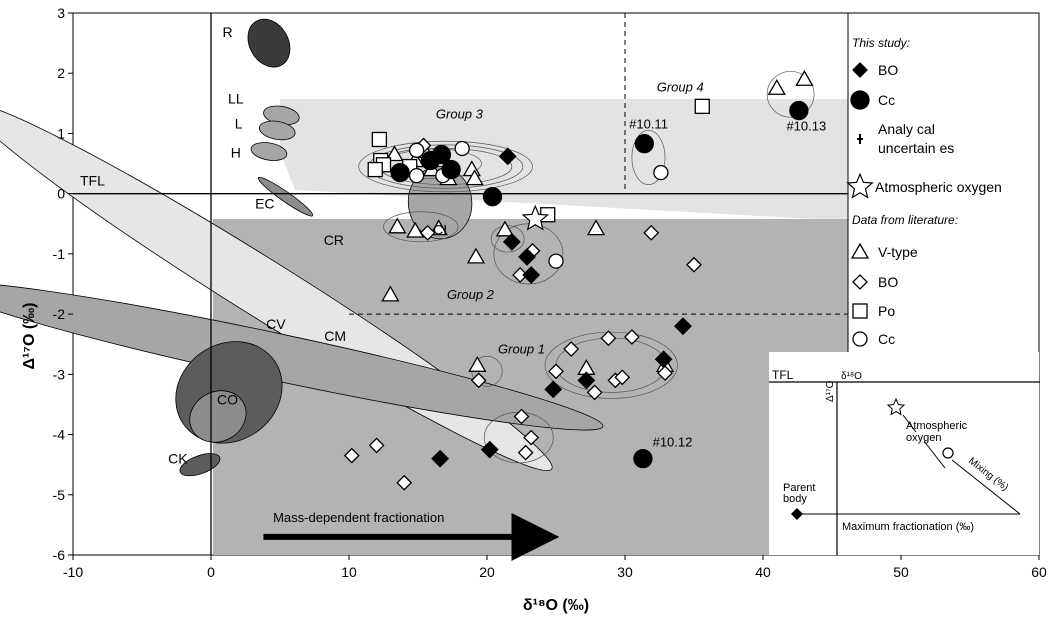 The height and width of the screenshot is (623, 1050). Describe the element at coordinates (285, 196) in the screenshot. I see `field-ec` at that location.